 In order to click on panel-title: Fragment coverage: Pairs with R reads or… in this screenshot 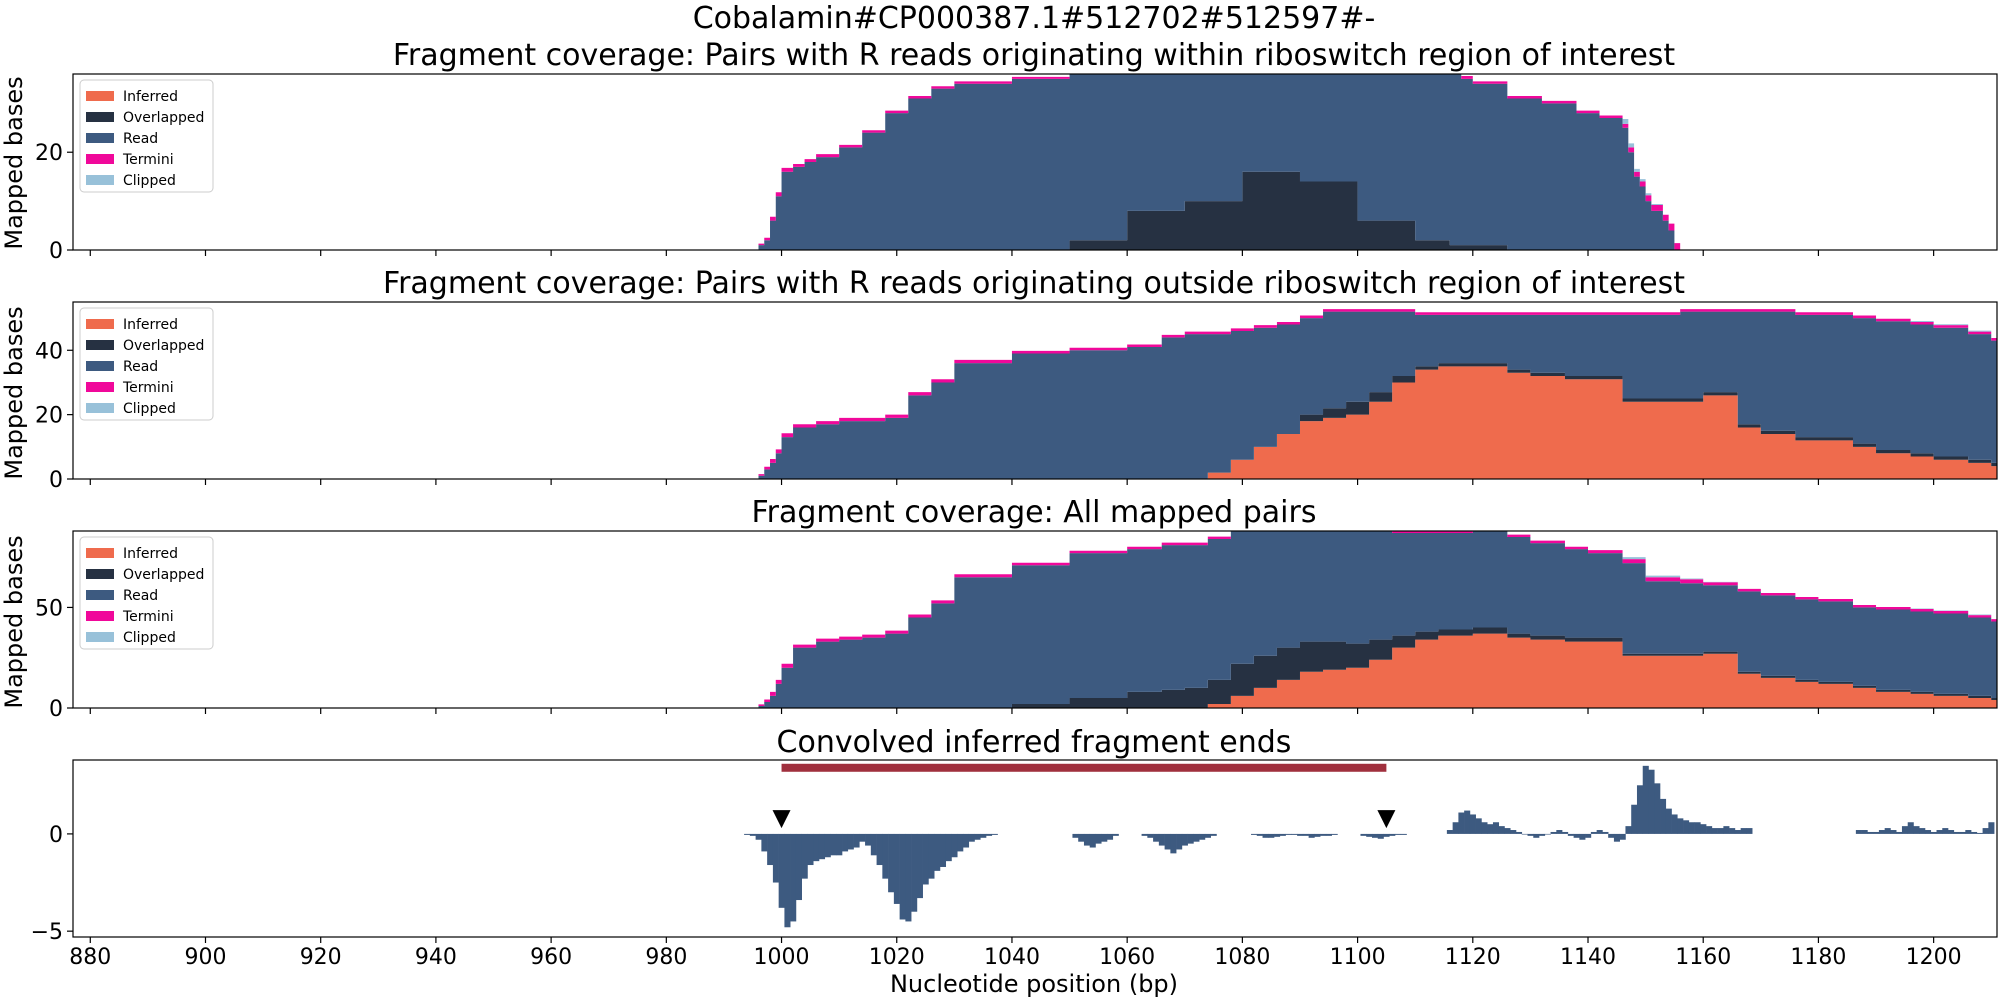, I will do `click(1034, 283)`.